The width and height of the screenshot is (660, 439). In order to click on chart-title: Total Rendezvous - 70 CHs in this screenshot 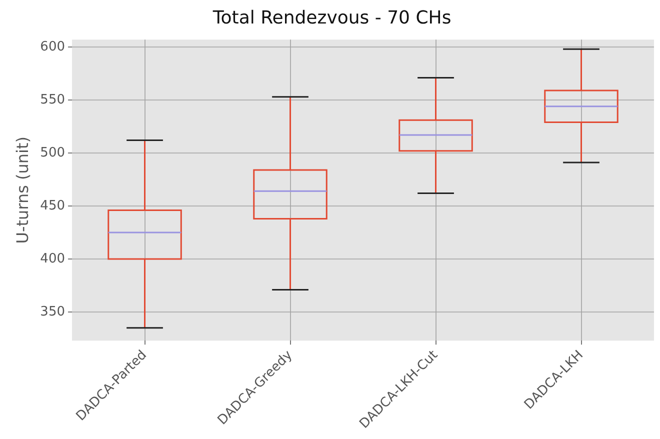, I will do `click(332, 17)`.